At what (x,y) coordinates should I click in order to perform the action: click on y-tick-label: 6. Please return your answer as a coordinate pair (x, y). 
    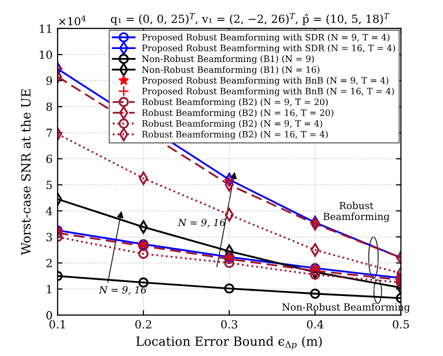
    Looking at the image, I should click on (49, 159).